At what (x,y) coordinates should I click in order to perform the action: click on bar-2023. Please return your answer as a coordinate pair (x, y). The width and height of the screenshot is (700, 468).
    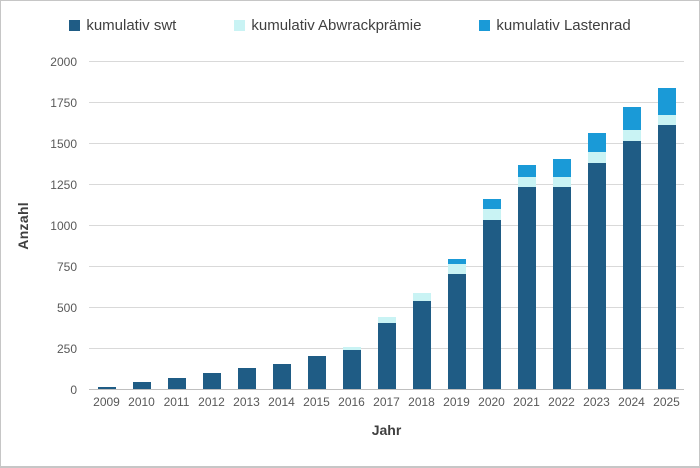
    Looking at the image, I should click on (596, 261).